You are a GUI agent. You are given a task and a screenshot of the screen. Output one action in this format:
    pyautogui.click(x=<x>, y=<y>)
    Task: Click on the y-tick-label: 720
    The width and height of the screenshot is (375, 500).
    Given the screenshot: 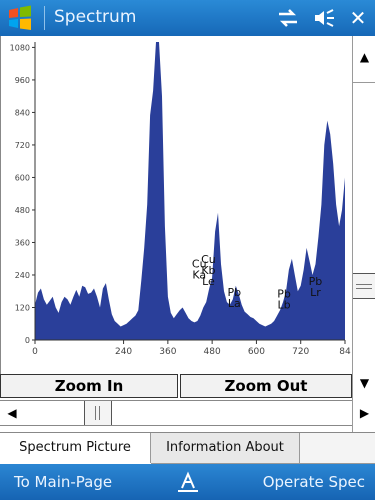 What is the action you would take?
    pyautogui.click(x=22, y=145)
    